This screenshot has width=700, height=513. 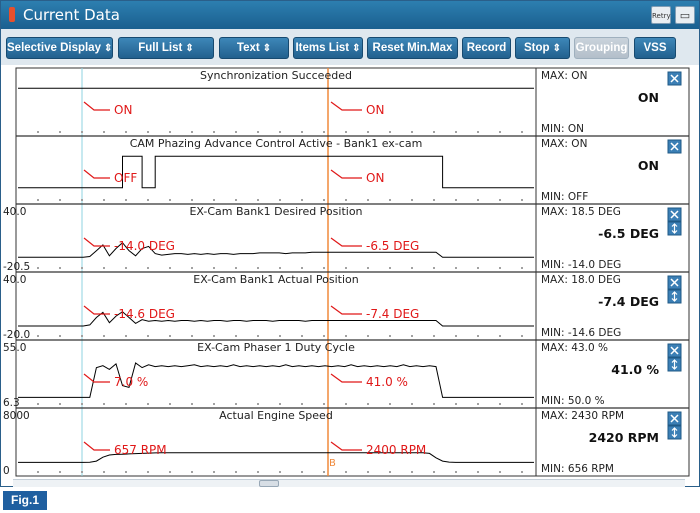 What do you see at coordinates (628, 233) in the screenshot?
I see `current-value: -6.5 DEG` at bounding box center [628, 233].